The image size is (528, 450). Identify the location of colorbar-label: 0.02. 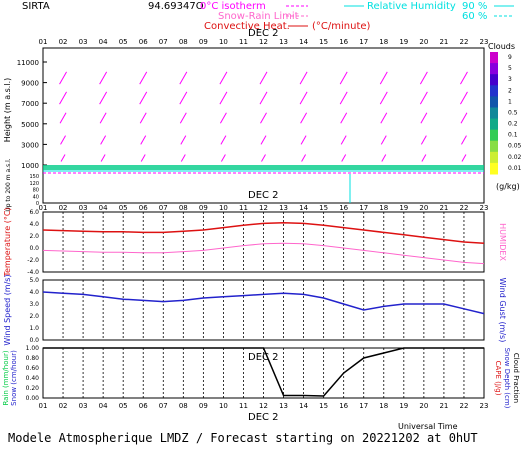
(515, 157).